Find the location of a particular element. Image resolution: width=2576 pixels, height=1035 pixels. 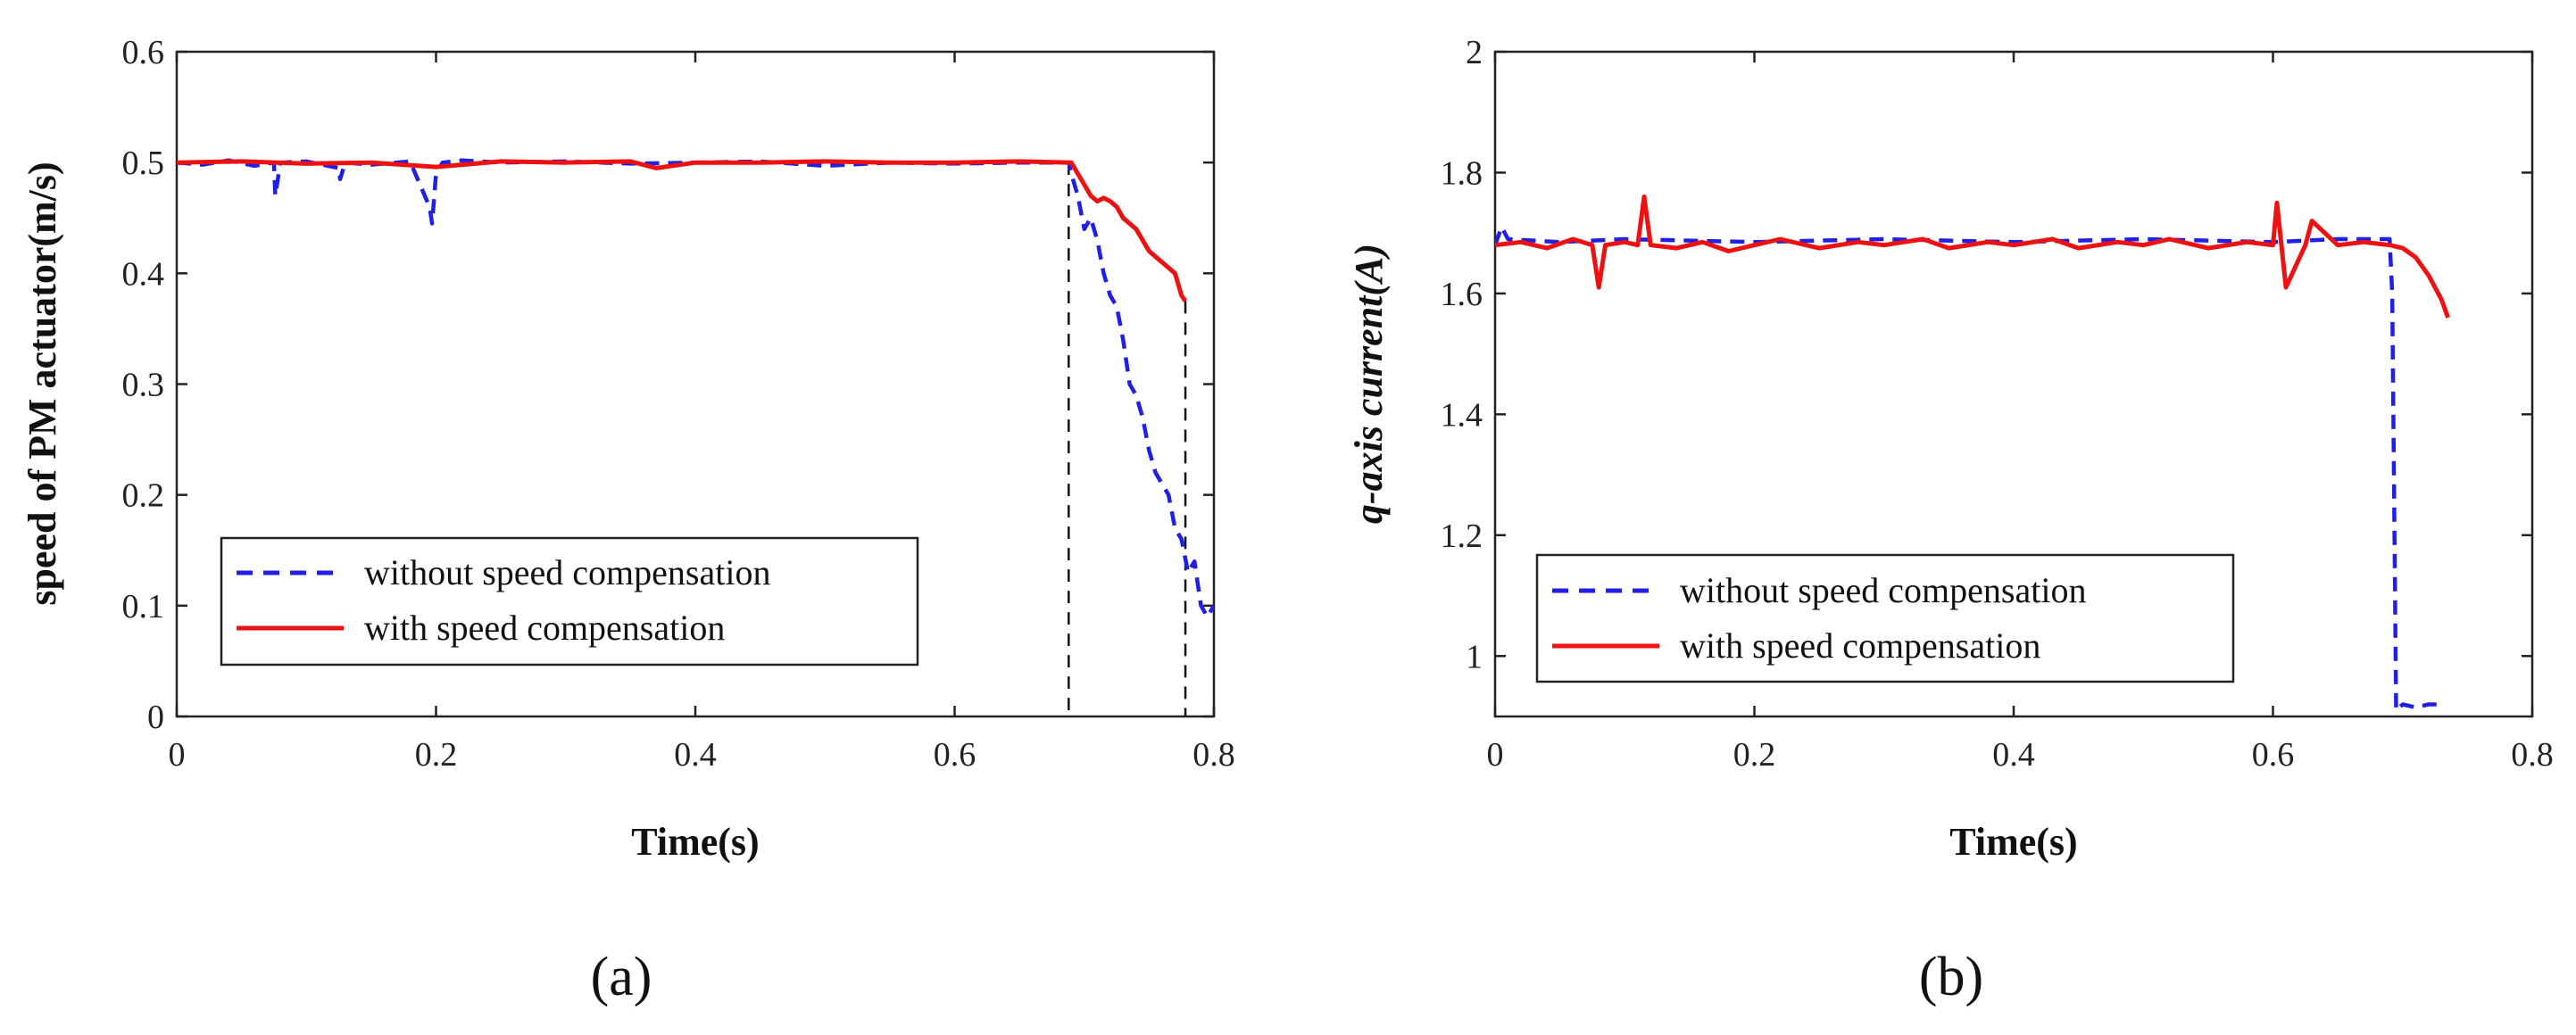

y-tick-label-b-1: 1.2 is located at coordinates (1462, 536).